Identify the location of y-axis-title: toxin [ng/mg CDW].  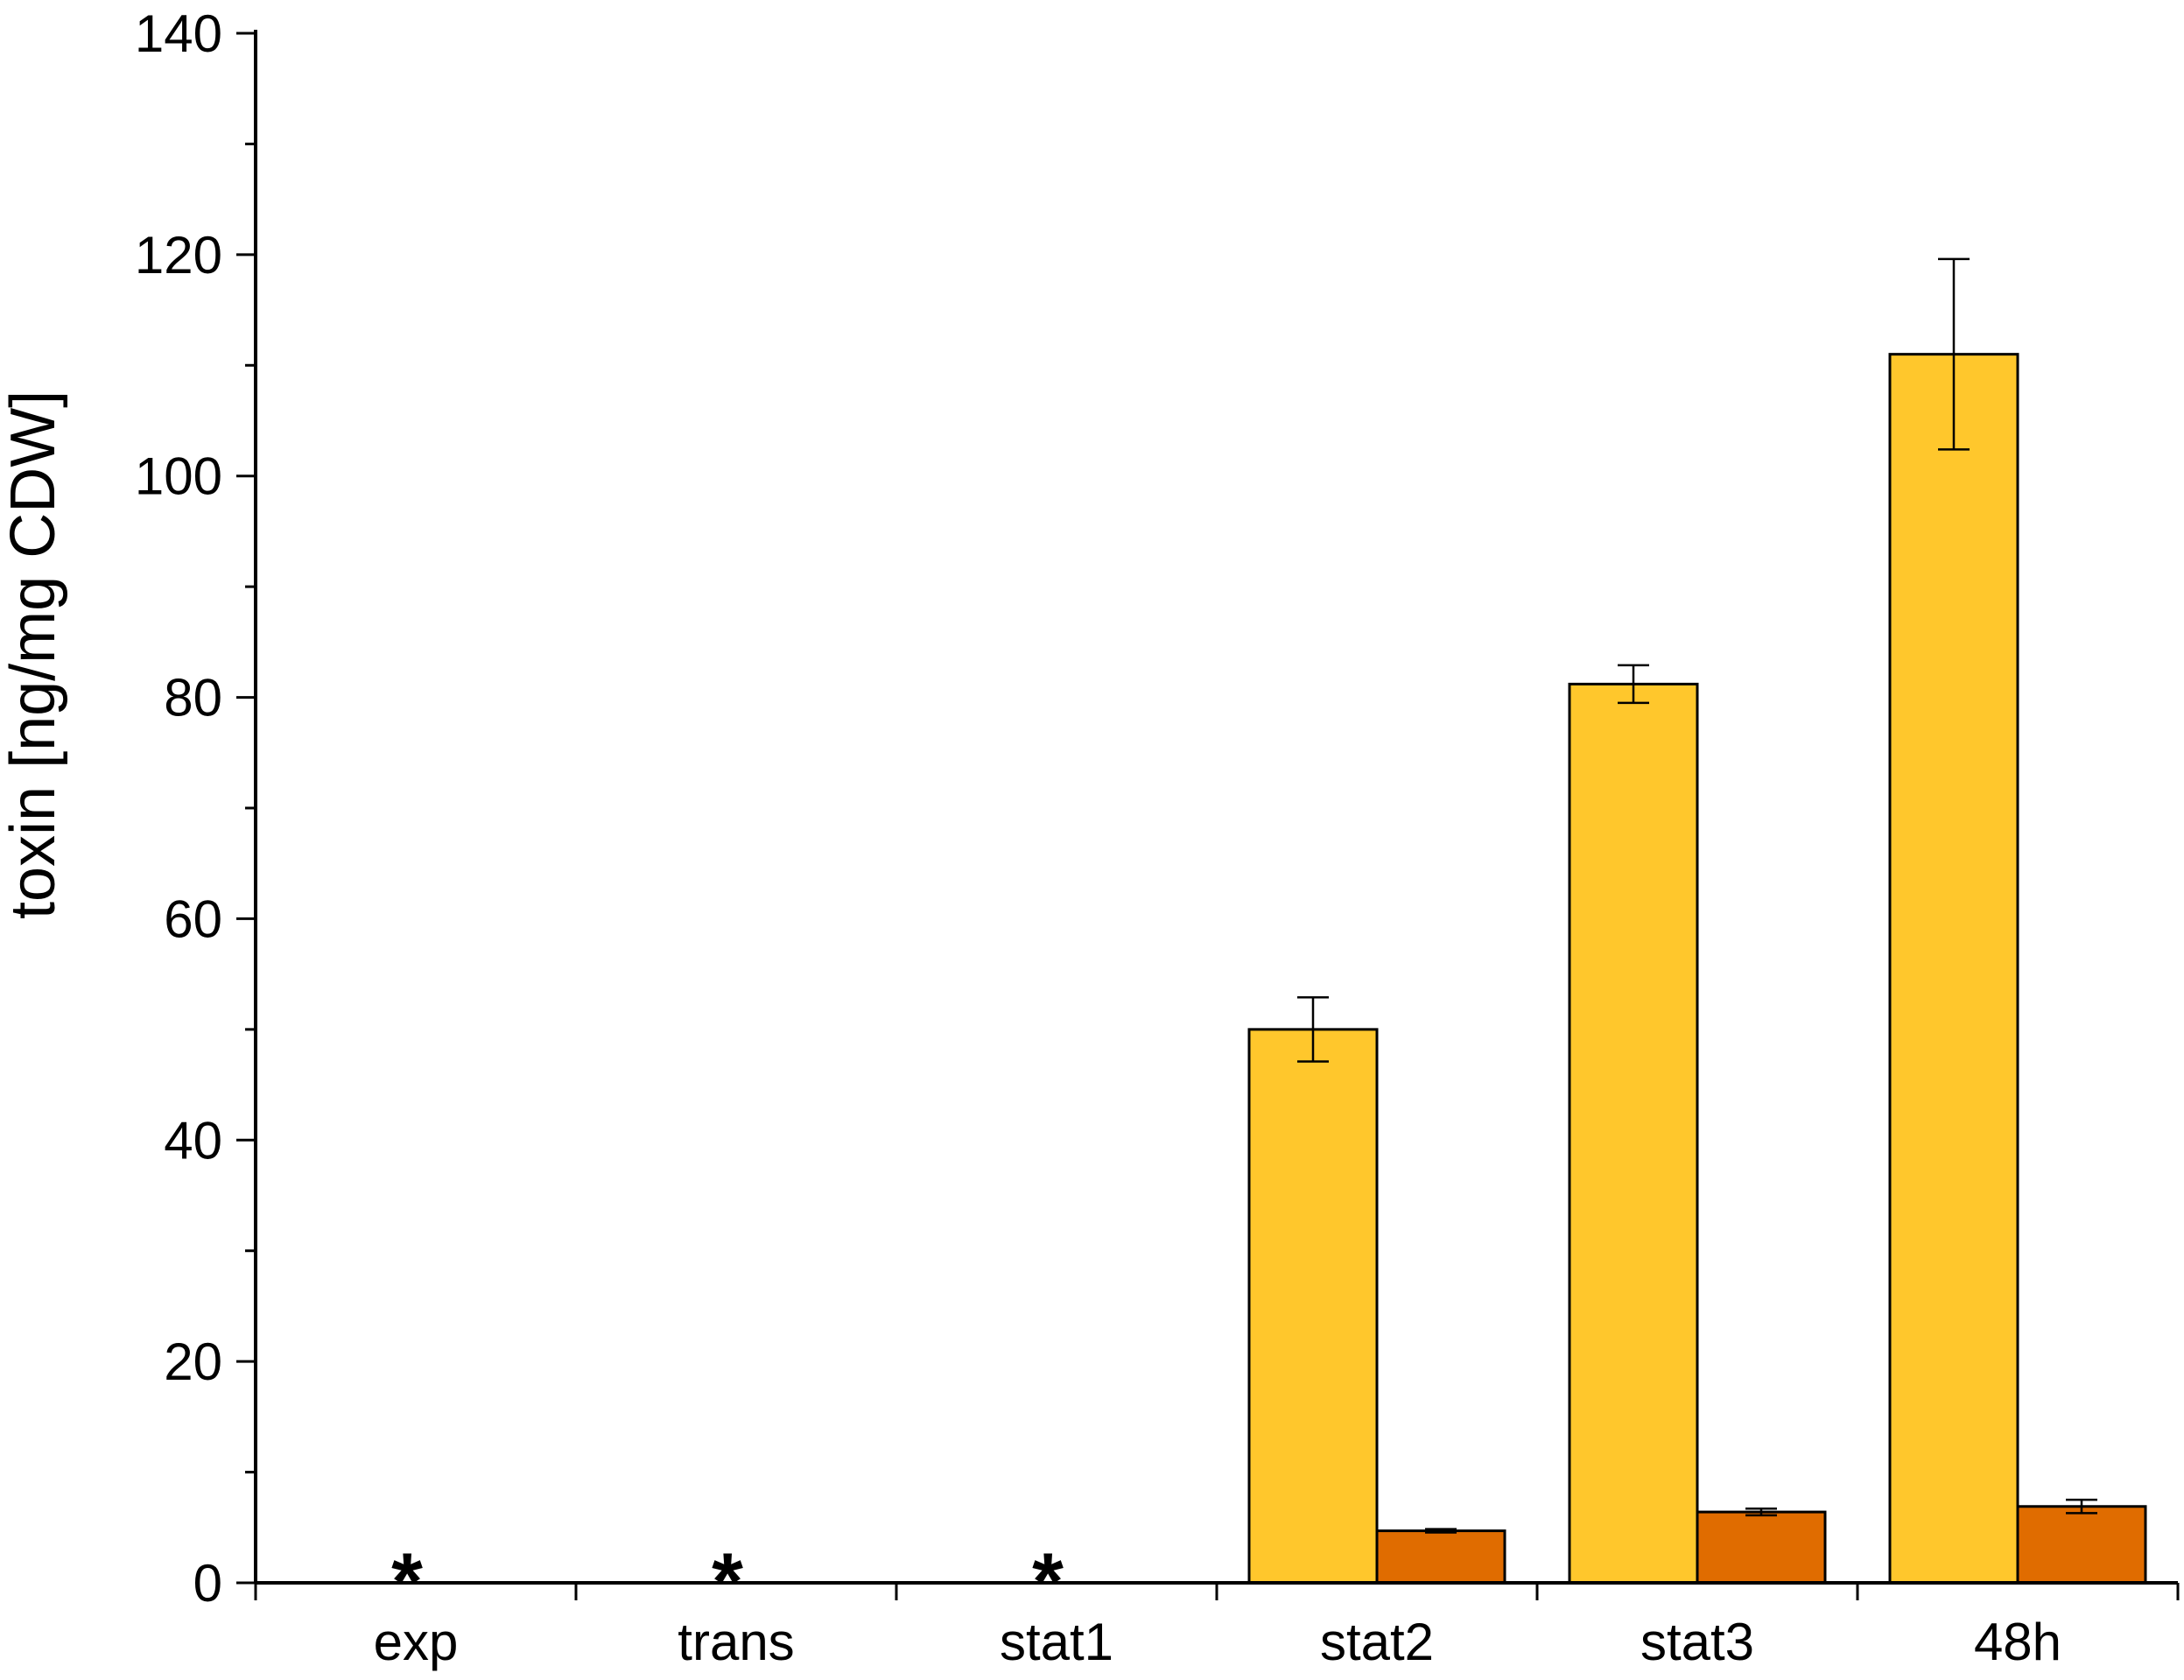
(34, 654).